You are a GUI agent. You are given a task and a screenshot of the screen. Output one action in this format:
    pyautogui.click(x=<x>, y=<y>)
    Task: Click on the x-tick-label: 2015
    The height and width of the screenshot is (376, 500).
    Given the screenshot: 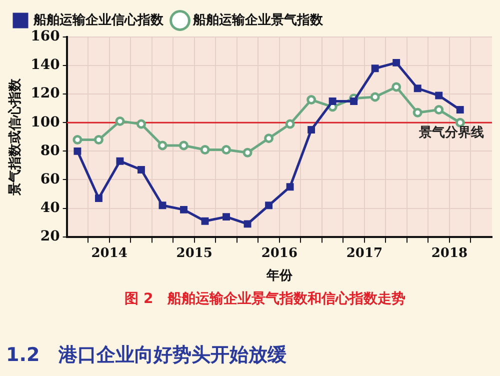 What is the action you would take?
    pyautogui.click(x=194, y=253)
    